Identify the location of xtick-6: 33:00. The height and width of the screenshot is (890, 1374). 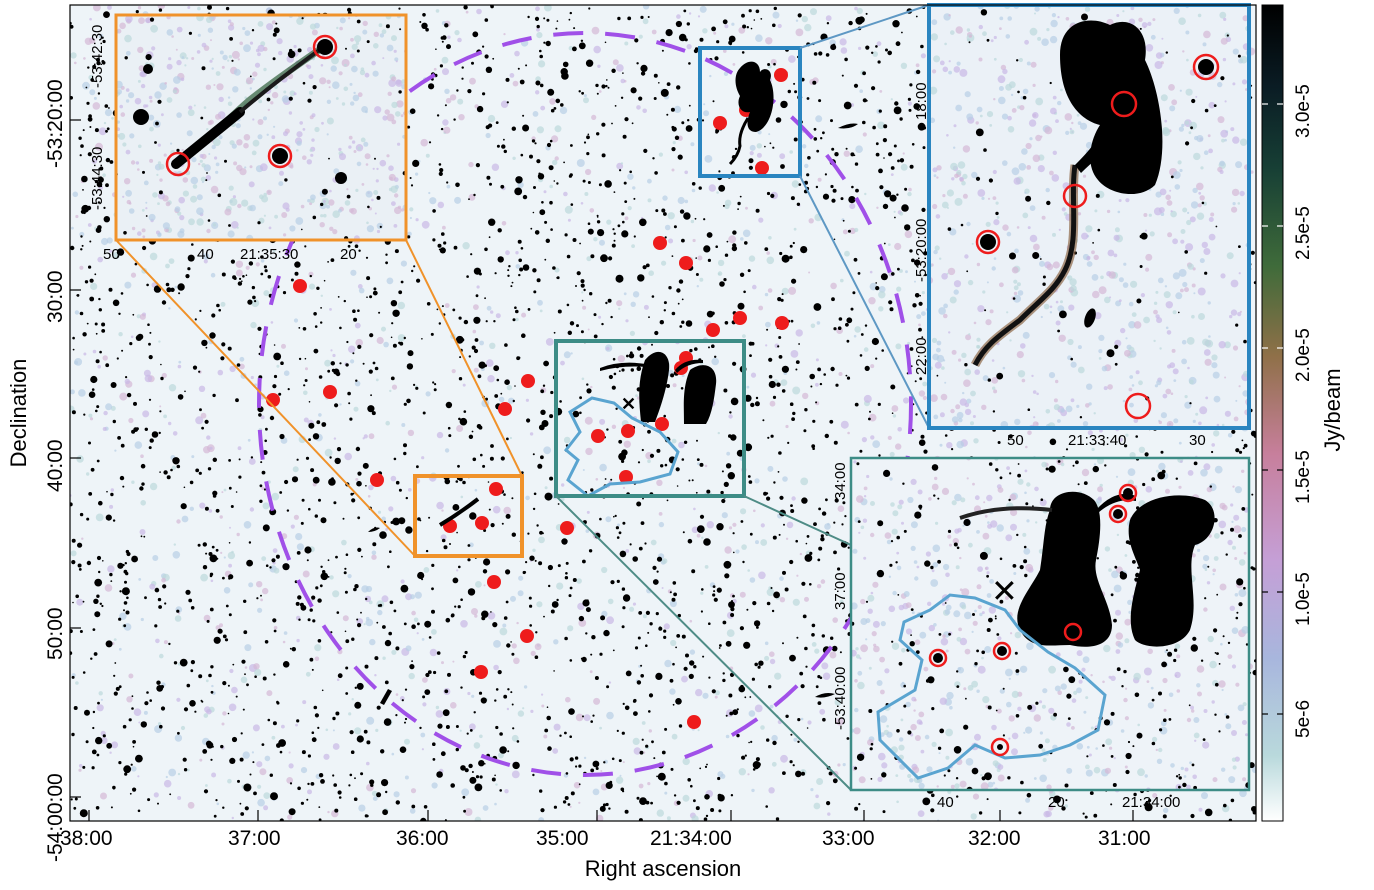
(848, 838).